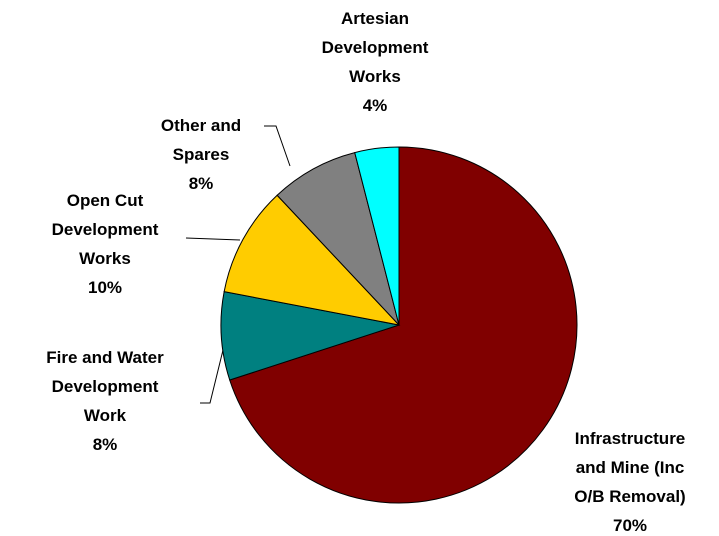 Image resolution: width=719 pixels, height=536 pixels. What do you see at coordinates (630, 525) in the screenshot?
I see `slice-value-label: 70%` at bounding box center [630, 525].